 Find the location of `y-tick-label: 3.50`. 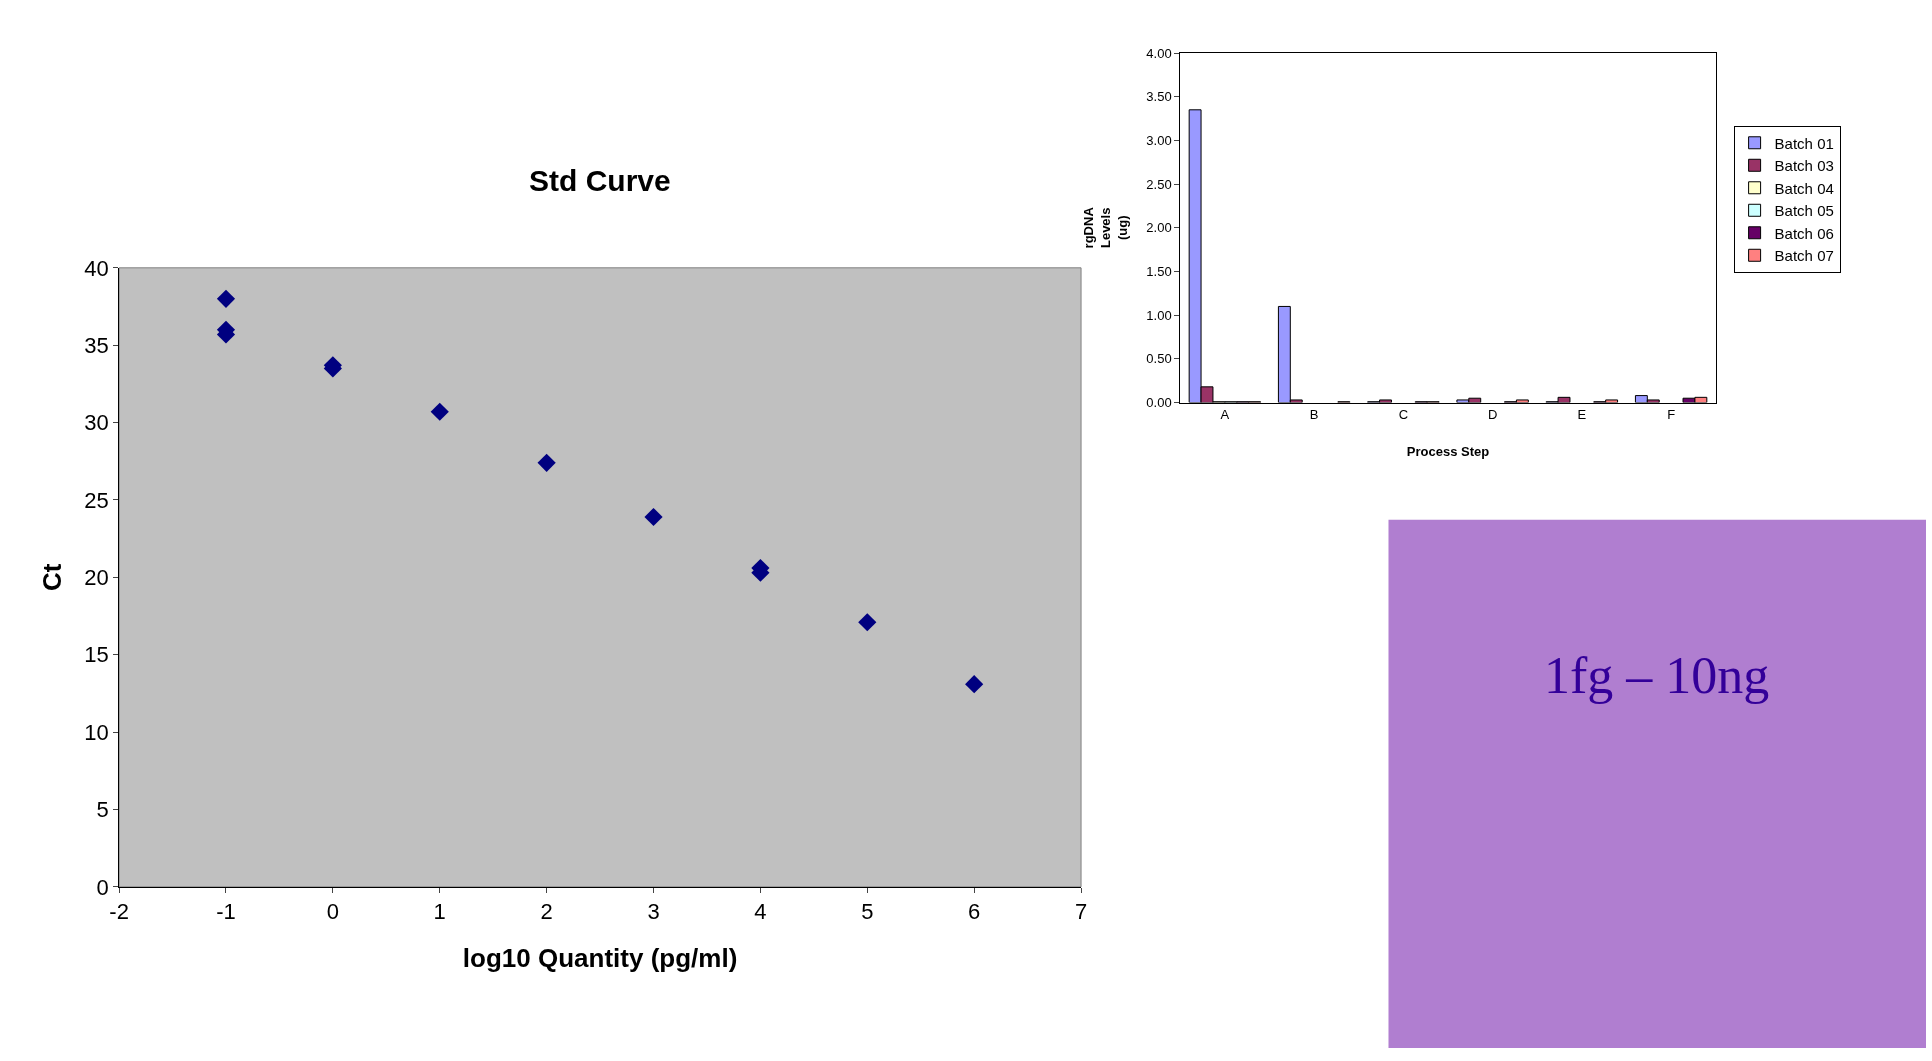

y-tick-label: 3.50 is located at coordinates (1159, 97).